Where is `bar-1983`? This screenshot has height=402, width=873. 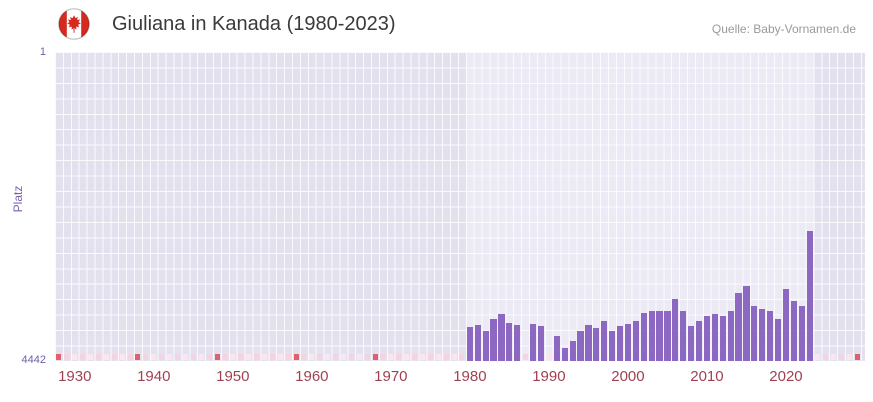
bar-1983 is located at coordinates (493, 340).